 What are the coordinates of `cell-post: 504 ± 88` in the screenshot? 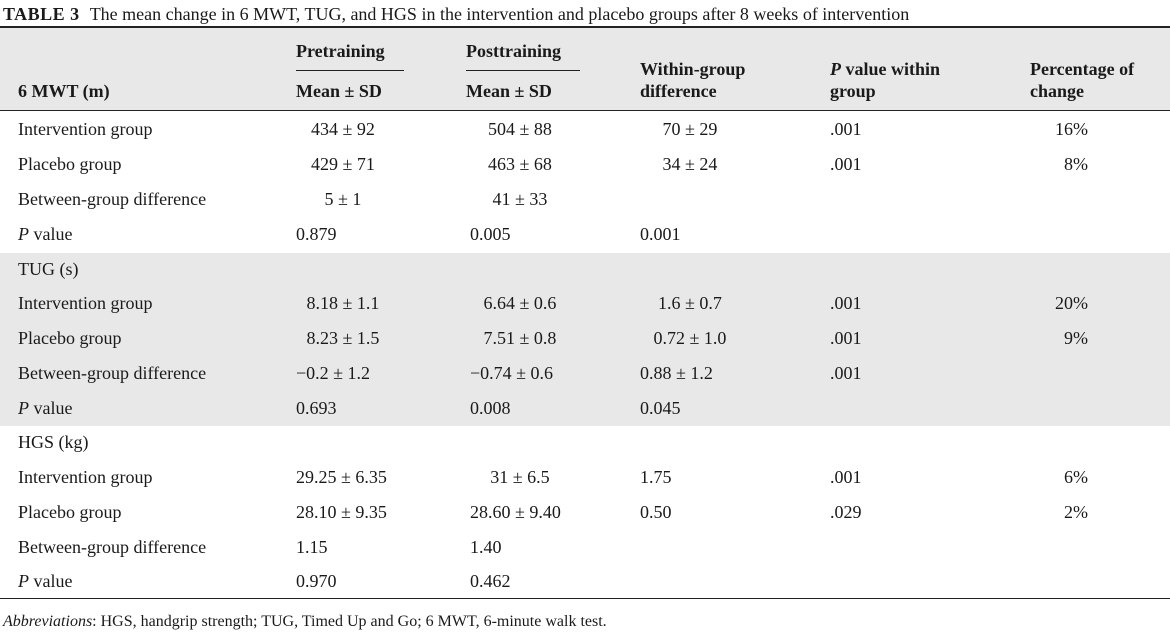 It's located at (520, 129).